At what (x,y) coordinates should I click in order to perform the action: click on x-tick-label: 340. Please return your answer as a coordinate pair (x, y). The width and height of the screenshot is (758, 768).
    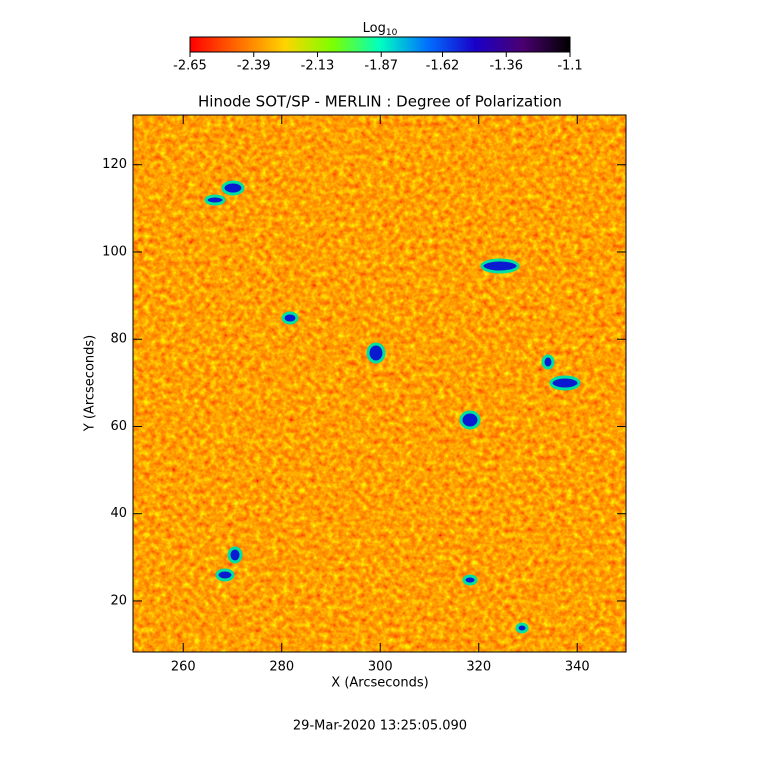
    Looking at the image, I should click on (577, 667).